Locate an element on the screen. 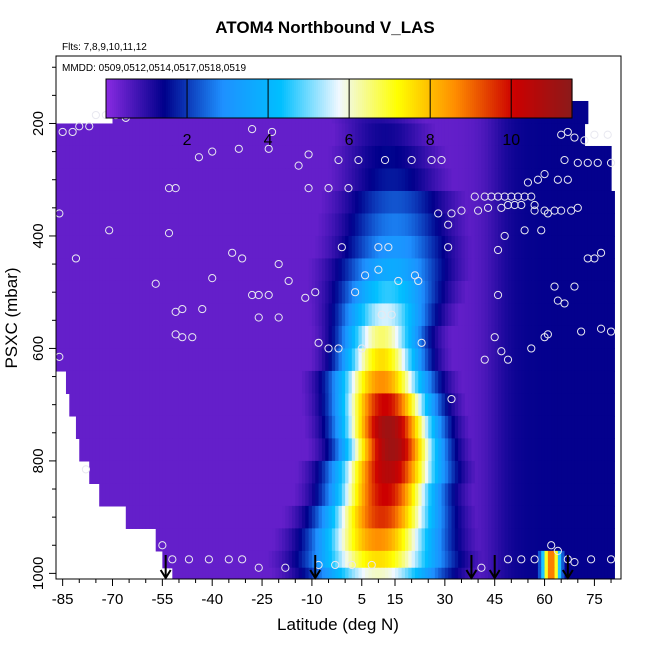 The width and height of the screenshot is (650, 650). arrow-marker is located at coordinates (567, 567).